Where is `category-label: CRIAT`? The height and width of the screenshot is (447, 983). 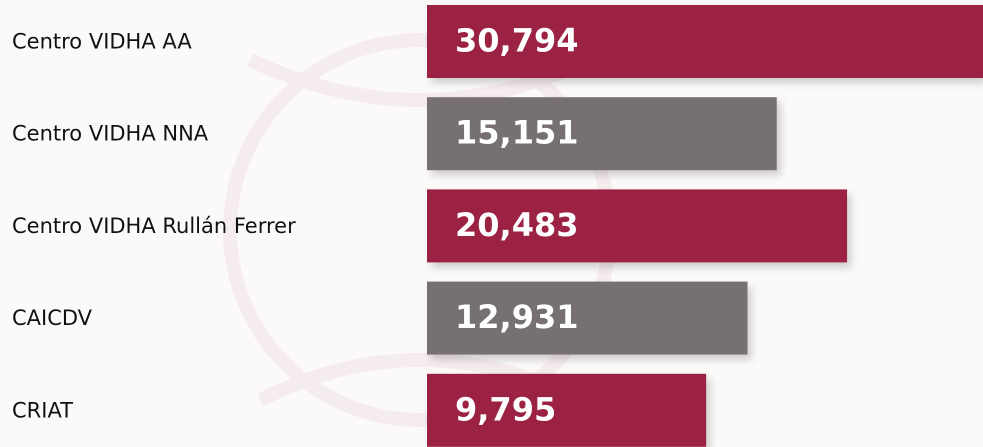 category-label: CRIAT is located at coordinates (42, 410).